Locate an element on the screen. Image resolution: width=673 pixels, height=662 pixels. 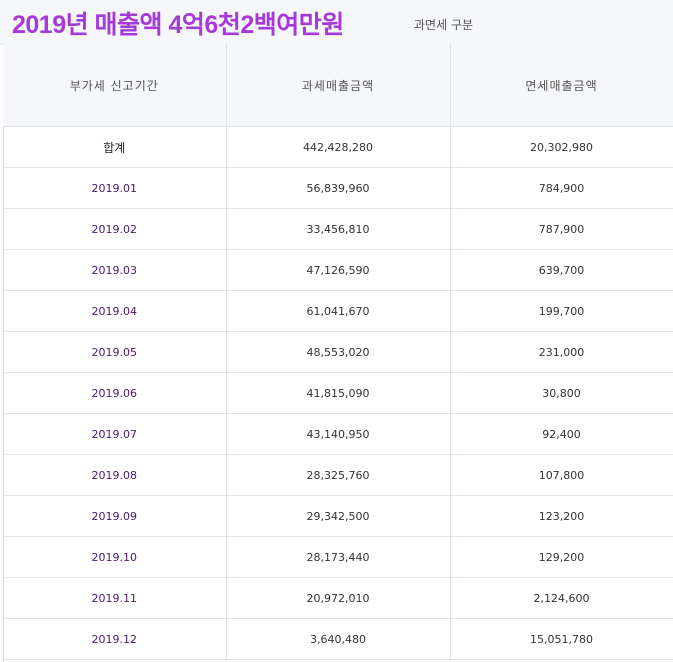
taxable-amount-cell: 442,428,280 is located at coordinates (338, 147).